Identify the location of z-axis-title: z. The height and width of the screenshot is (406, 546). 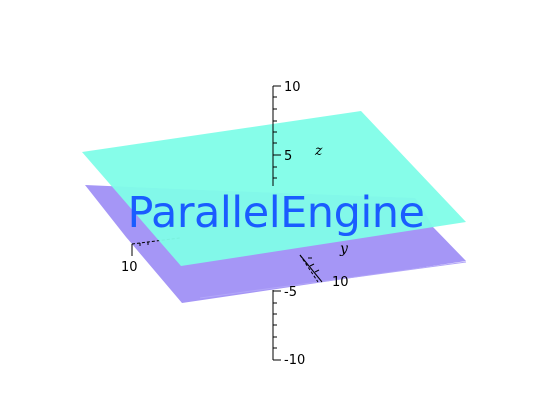
(318, 151).